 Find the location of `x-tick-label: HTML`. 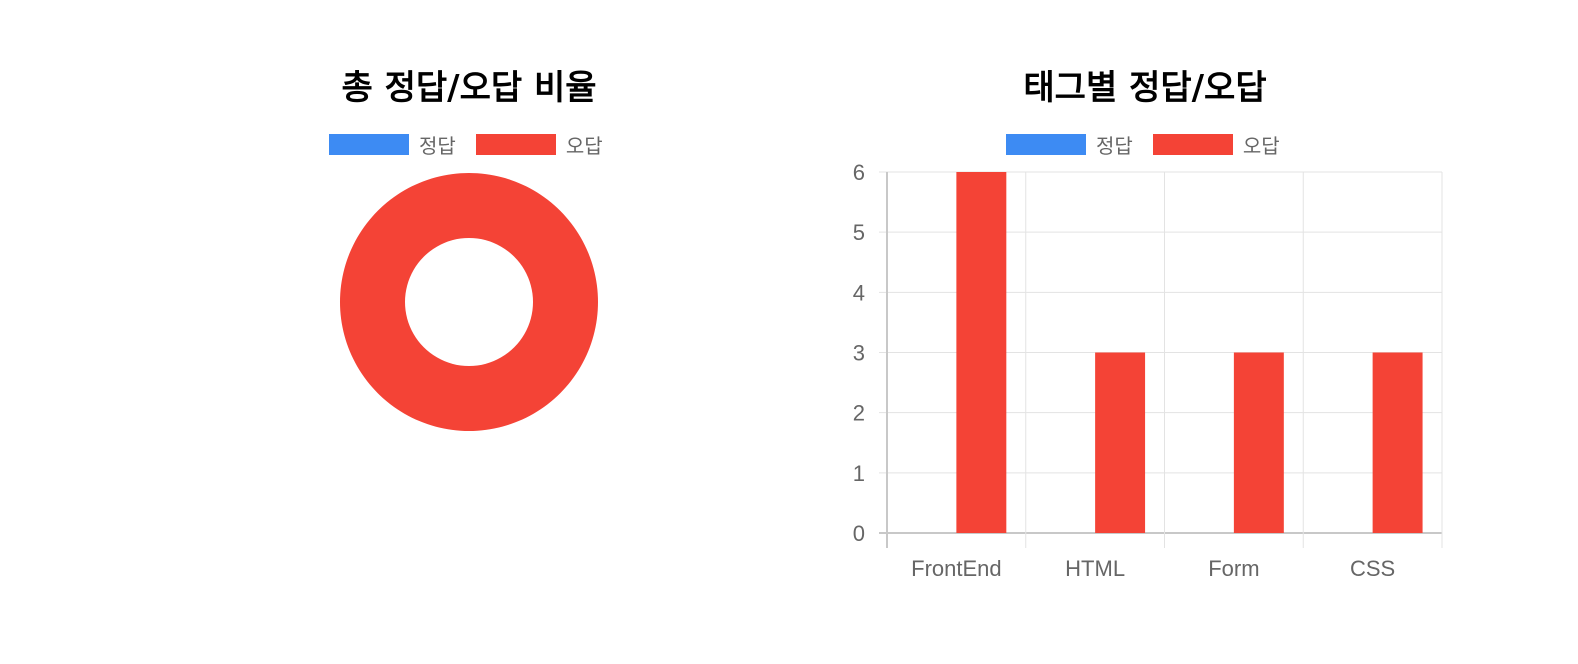

x-tick-label: HTML is located at coordinates (1095, 568).